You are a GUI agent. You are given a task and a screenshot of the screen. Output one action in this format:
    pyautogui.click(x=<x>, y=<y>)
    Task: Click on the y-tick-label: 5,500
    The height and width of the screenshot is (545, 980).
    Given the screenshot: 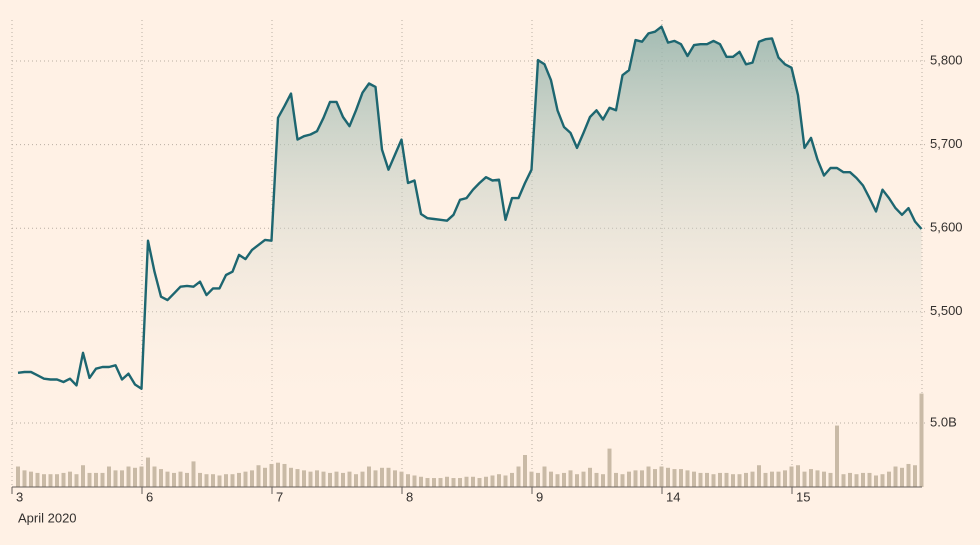 What is the action you would take?
    pyautogui.click(x=946, y=310)
    